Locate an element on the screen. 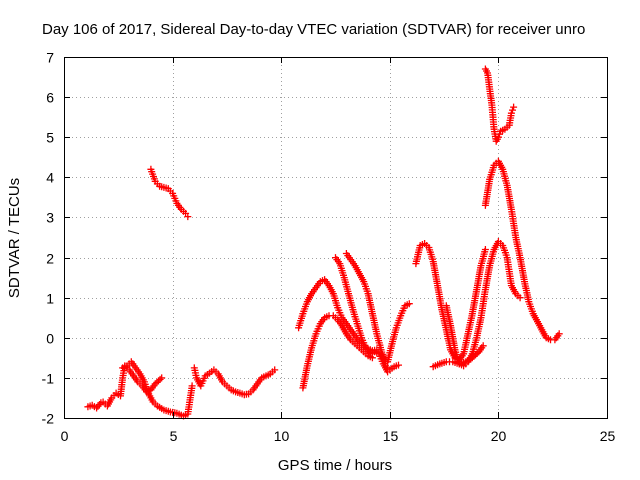 This screenshot has width=640, height=480. x-tick-label: 10 is located at coordinates (282, 436).